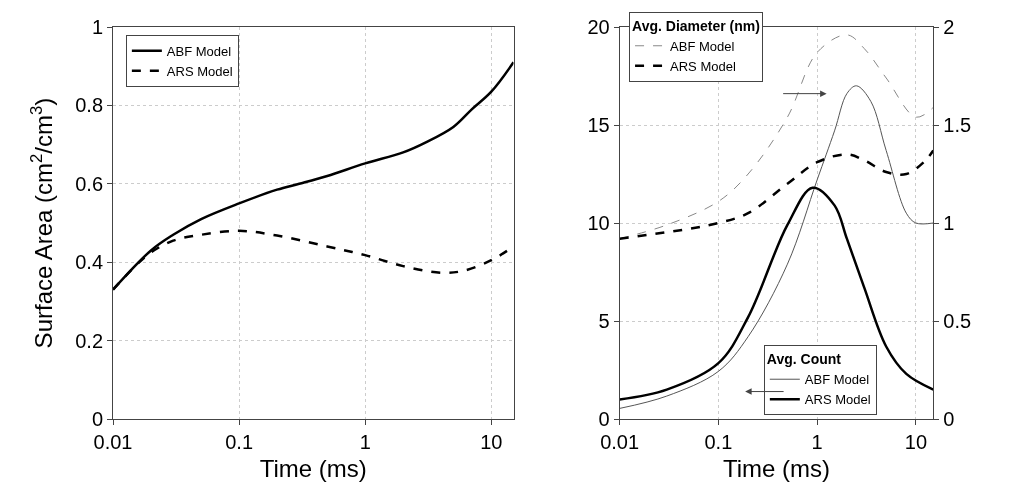 This screenshot has height=494, width=1016. I want to click on y-tick-label: 0.6, so click(89, 183).